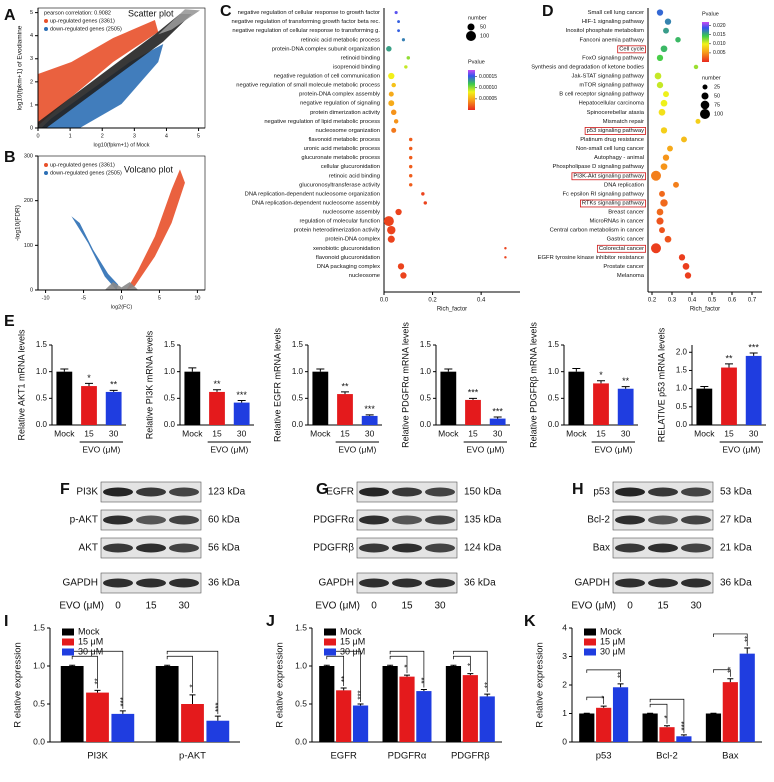 The height and width of the screenshot is (782, 774). Describe the element at coordinates (448, 433) in the screenshot. I see `x-tick-label: Mock` at that location.